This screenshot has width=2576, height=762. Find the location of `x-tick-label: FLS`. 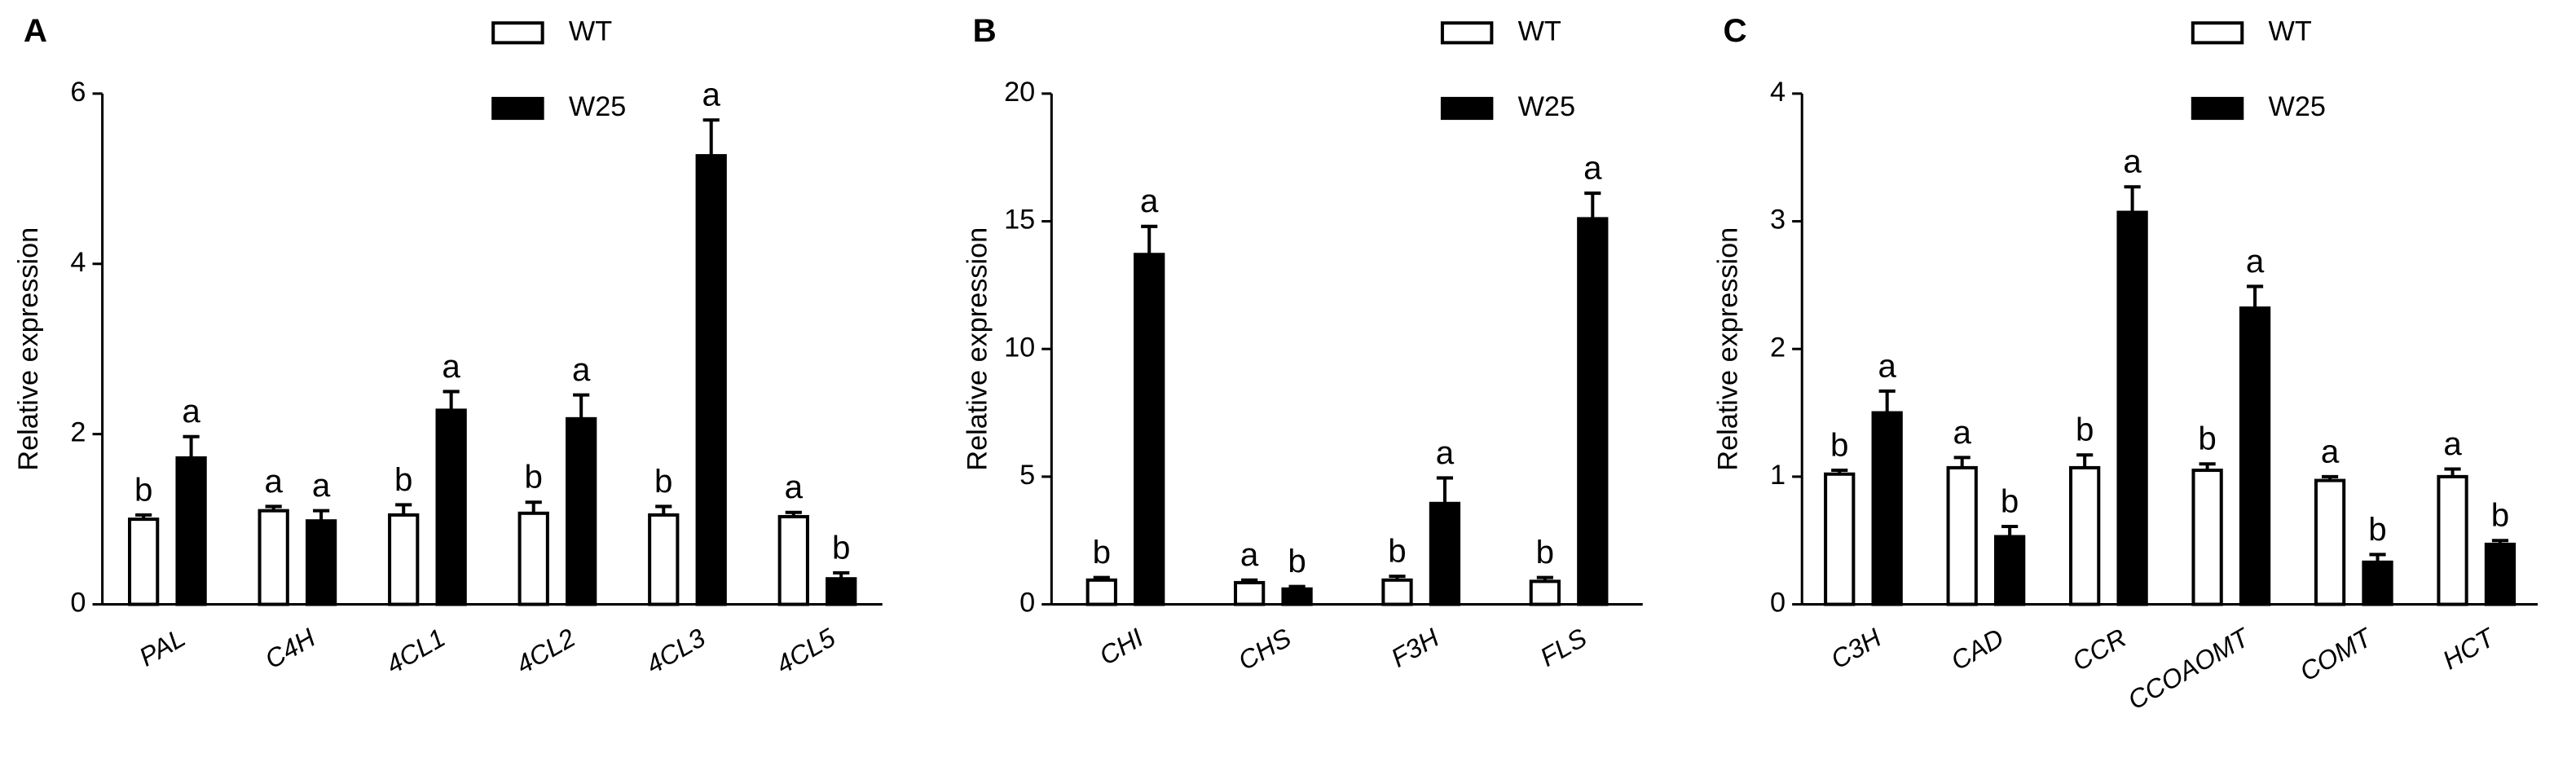

x-tick-label: FLS is located at coordinates (1564, 647).